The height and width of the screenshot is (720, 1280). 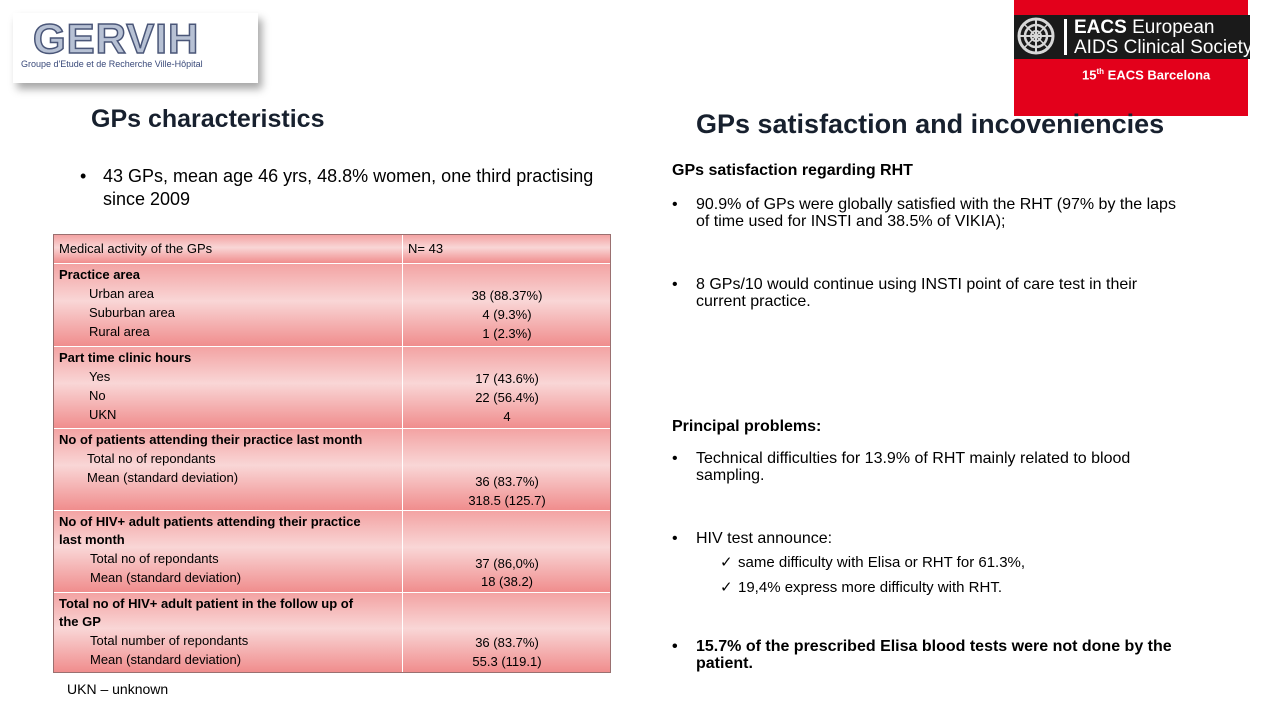 I want to click on eacs-emblem-icon, so click(x=1036, y=36).